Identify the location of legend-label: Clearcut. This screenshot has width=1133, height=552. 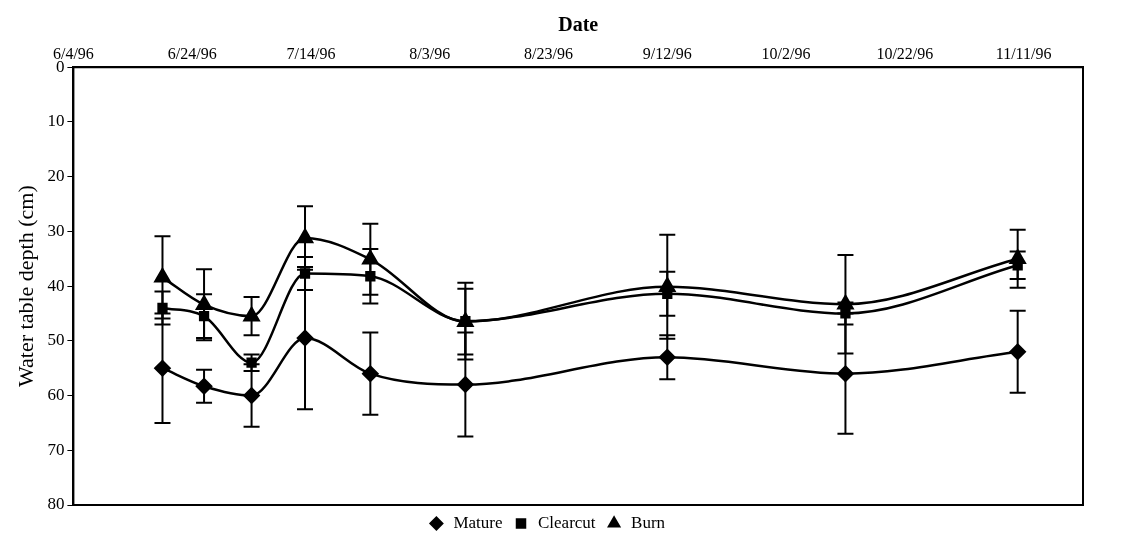
(567, 522).